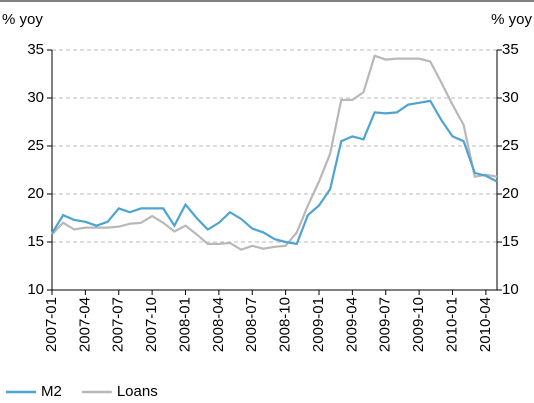 This screenshot has width=534, height=403. I want to click on x-tick-label: 2009-01, so click(318, 324).